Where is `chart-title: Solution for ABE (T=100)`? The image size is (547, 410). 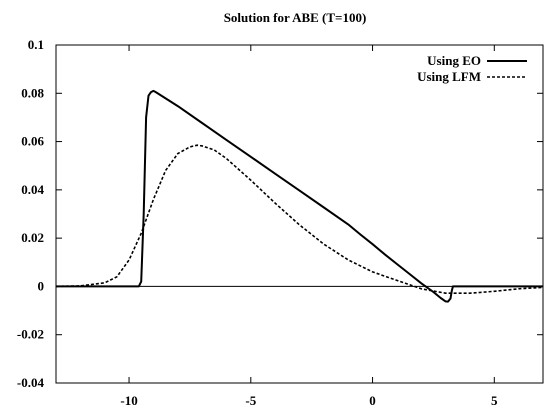 chart-title: Solution for ABE (T=100) is located at coordinates (295, 17).